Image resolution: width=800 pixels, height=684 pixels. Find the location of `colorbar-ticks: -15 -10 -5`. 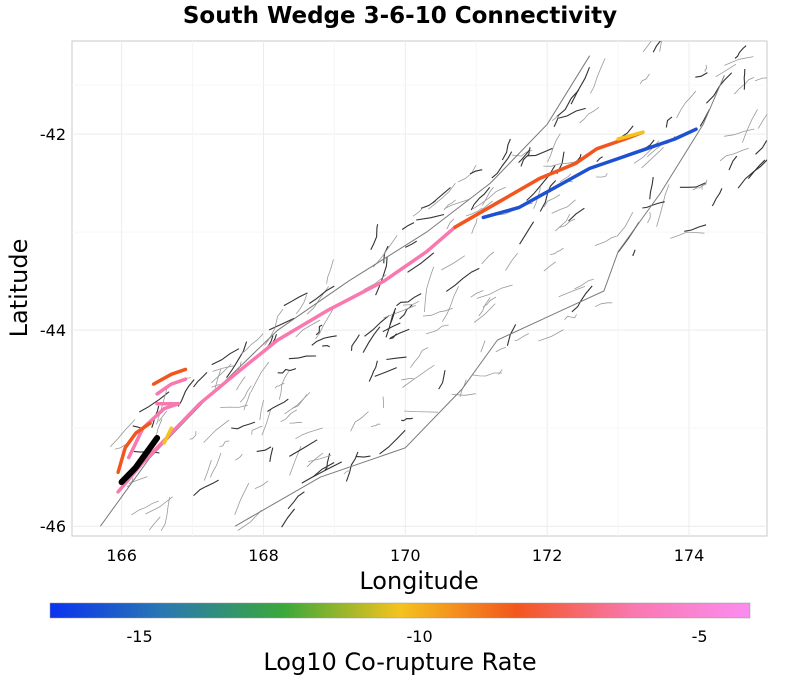

colorbar-ticks: -15 -10 -5 is located at coordinates (417, 636).